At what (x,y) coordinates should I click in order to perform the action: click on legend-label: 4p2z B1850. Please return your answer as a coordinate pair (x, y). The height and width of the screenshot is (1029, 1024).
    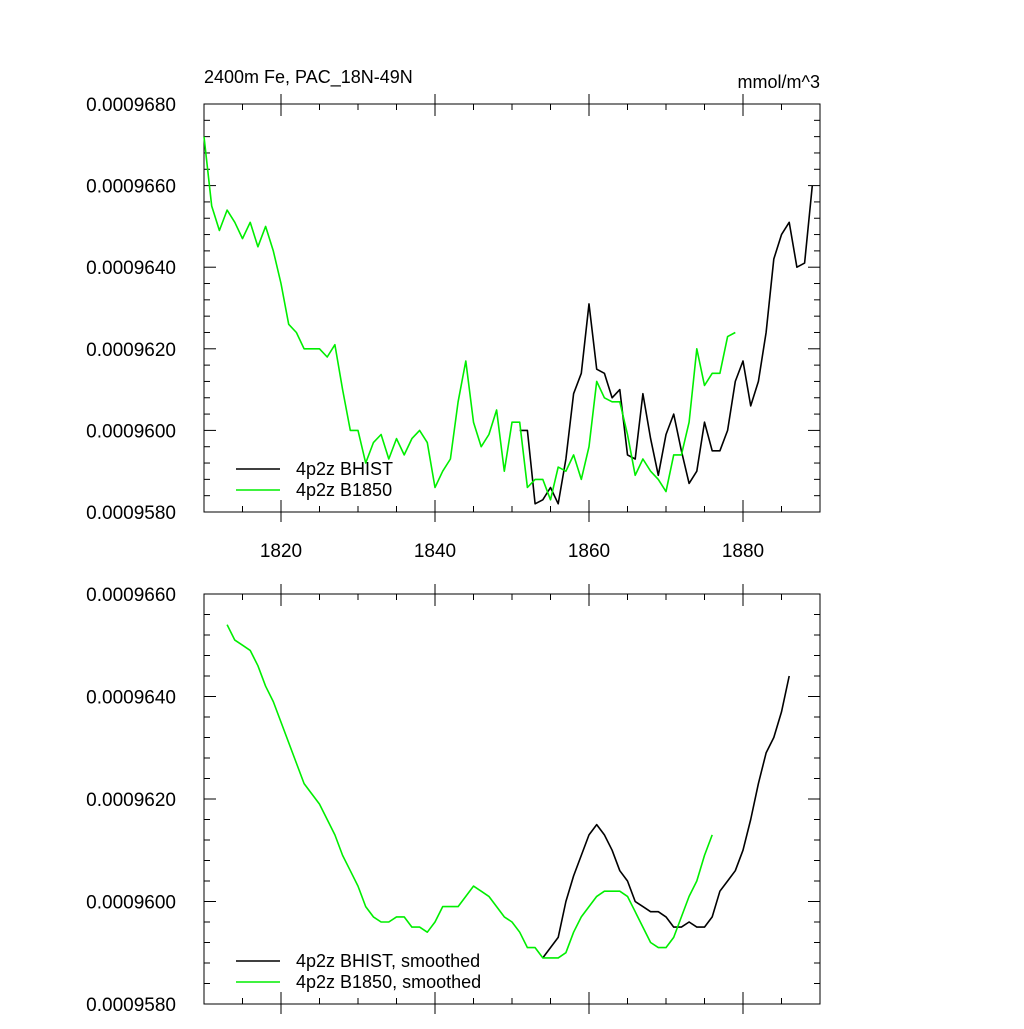
    Looking at the image, I should click on (344, 490).